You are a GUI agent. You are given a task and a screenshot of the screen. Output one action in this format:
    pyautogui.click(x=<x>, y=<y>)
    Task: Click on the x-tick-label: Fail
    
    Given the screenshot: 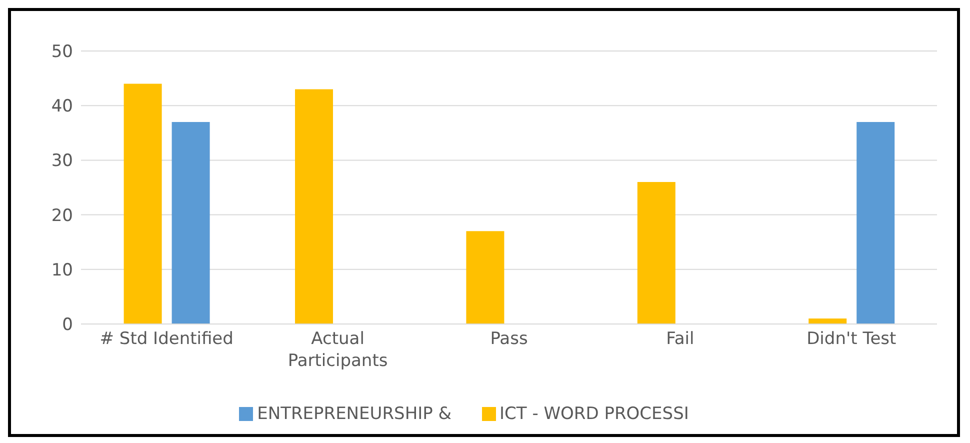 What is the action you would take?
    pyautogui.click(x=680, y=339)
    